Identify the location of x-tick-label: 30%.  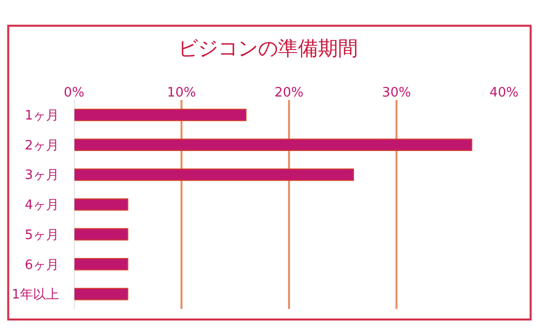
(396, 92).